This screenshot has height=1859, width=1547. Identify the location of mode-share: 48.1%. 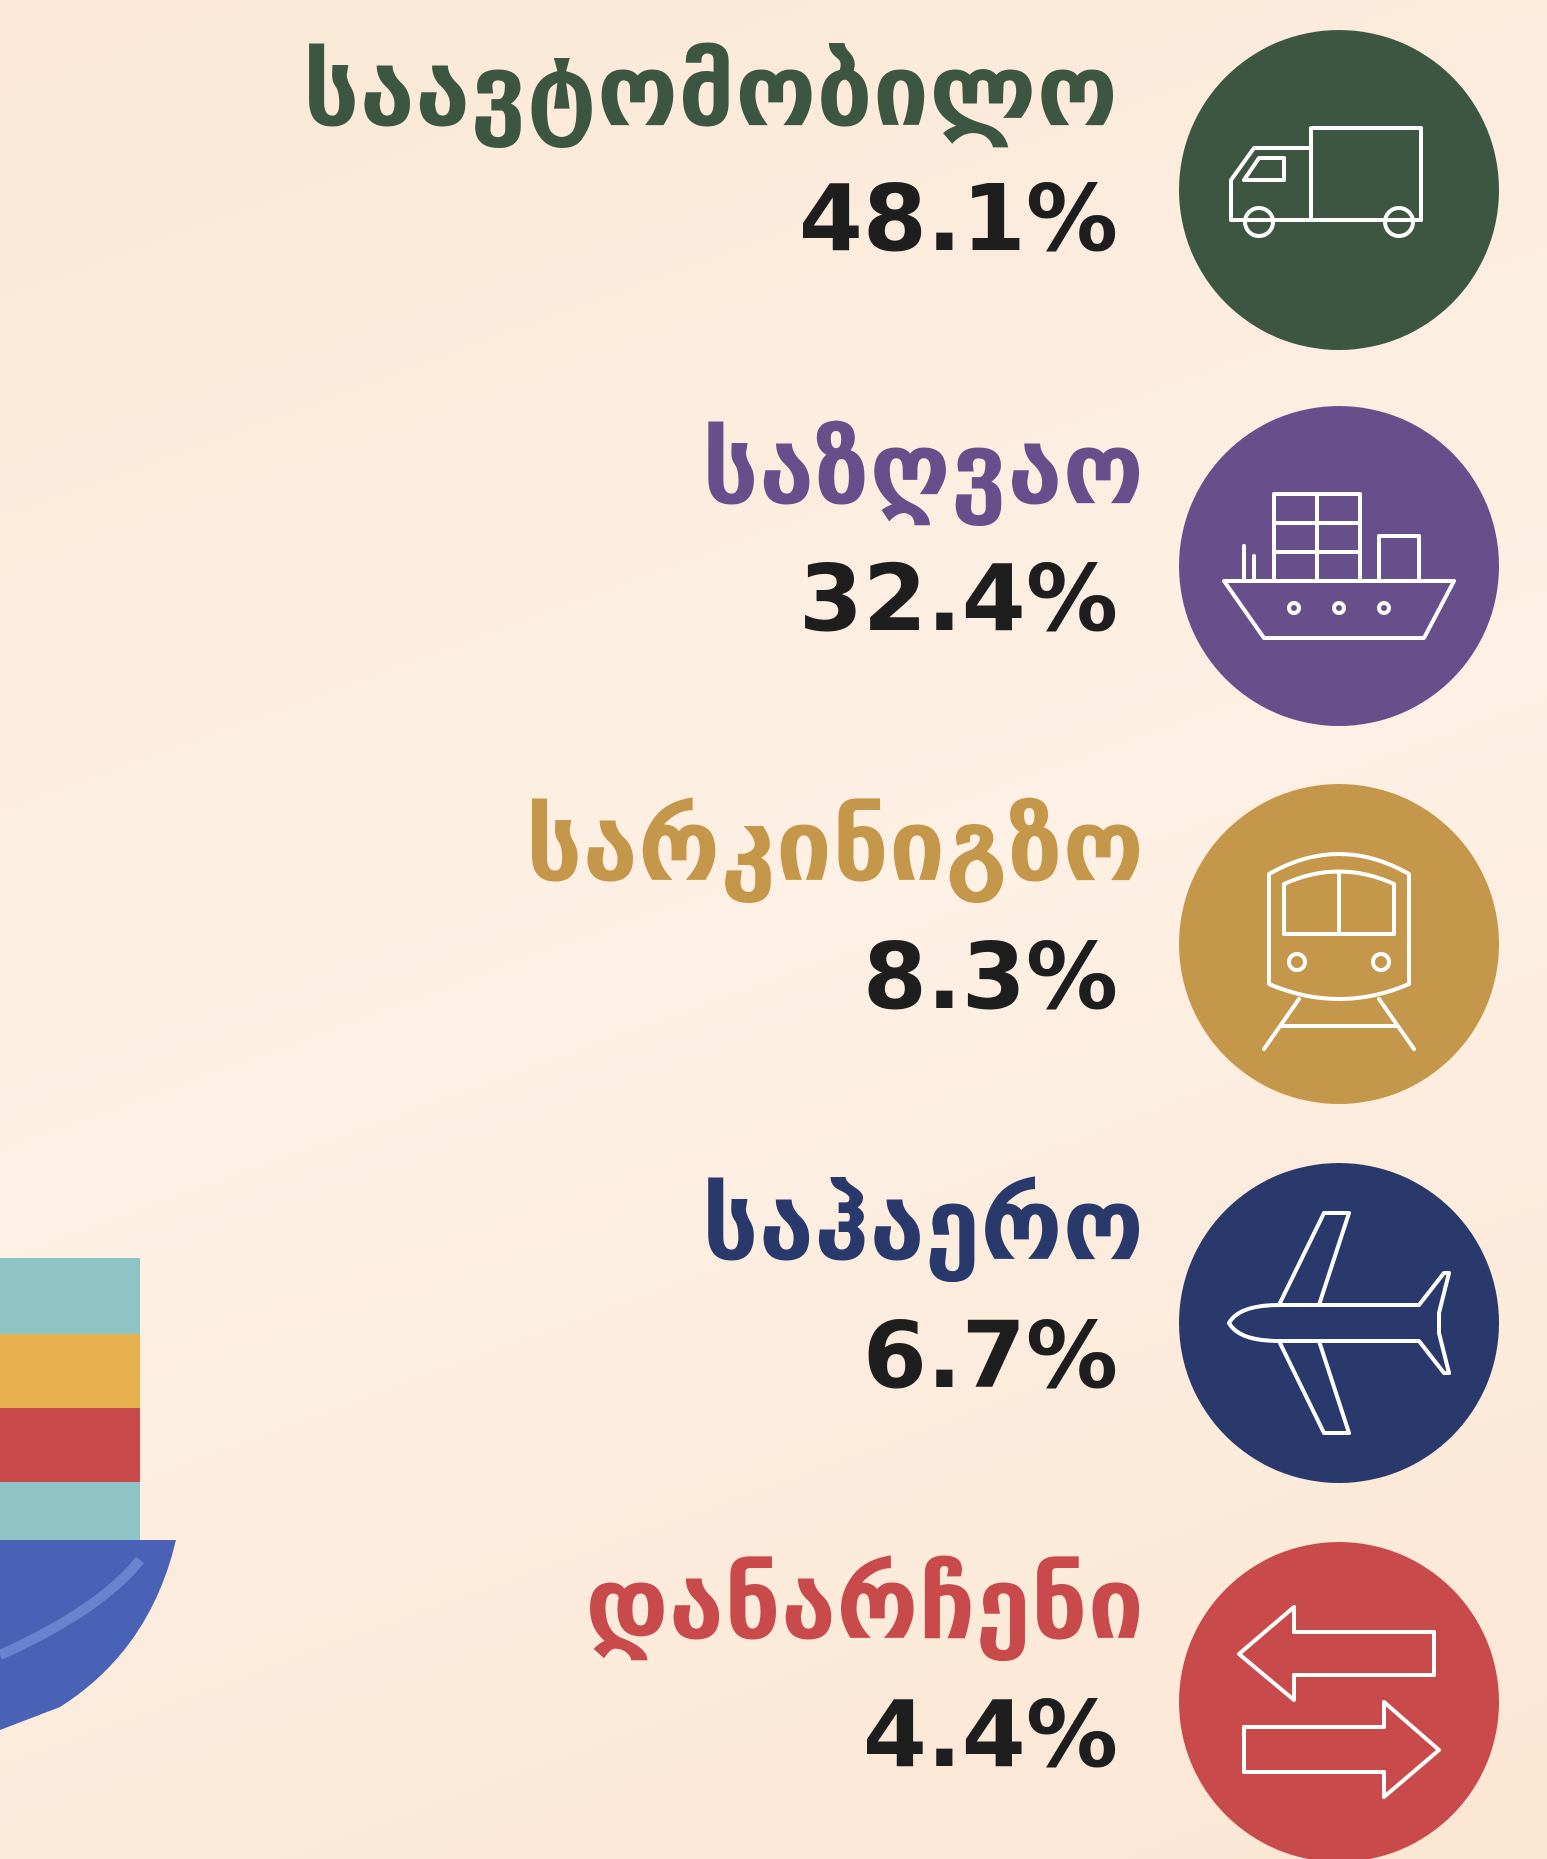
(958, 218).